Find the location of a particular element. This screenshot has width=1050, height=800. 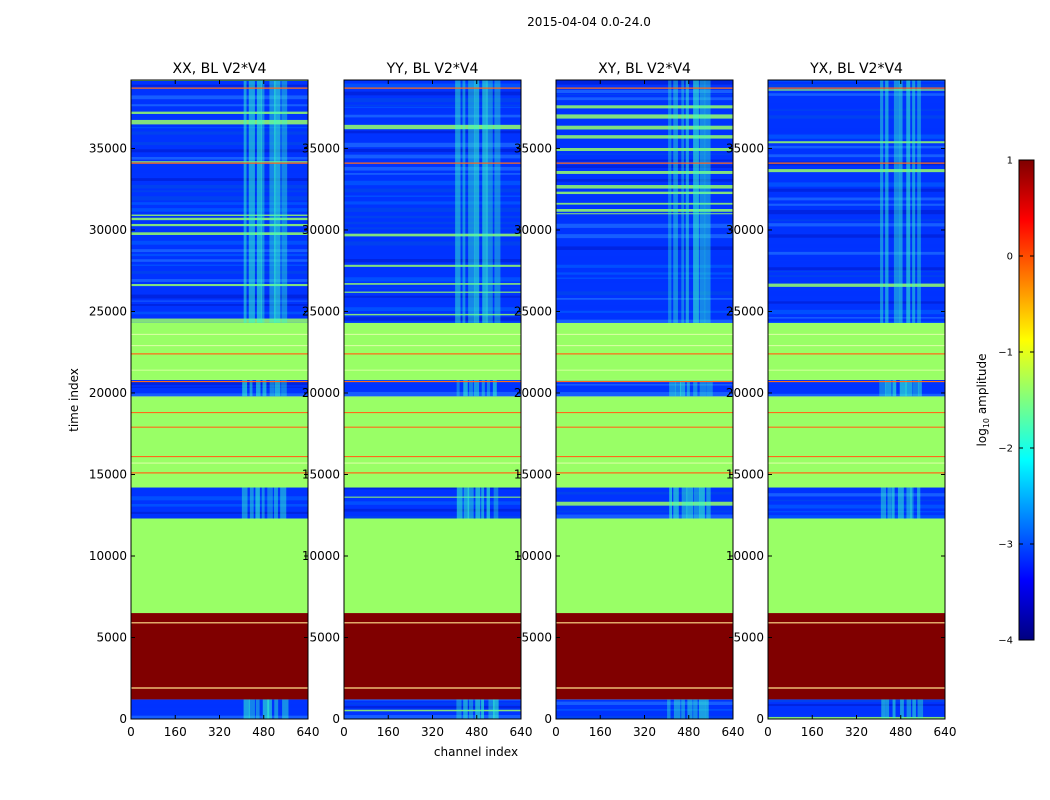

y-tick-label-2-5: 25000 is located at coordinates (533, 311).